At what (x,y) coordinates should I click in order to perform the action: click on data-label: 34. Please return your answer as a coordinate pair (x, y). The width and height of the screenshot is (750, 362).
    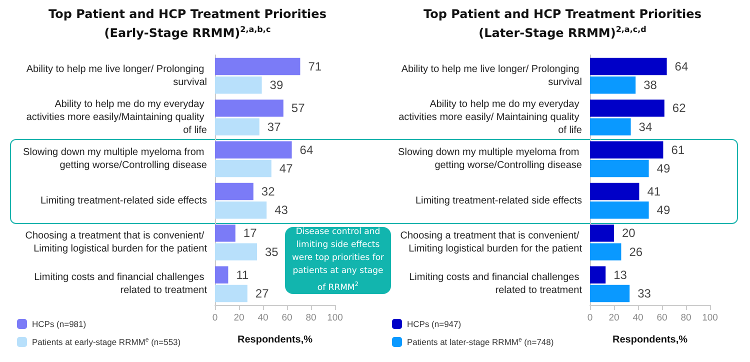
    Looking at the image, I should click on (645, 127).